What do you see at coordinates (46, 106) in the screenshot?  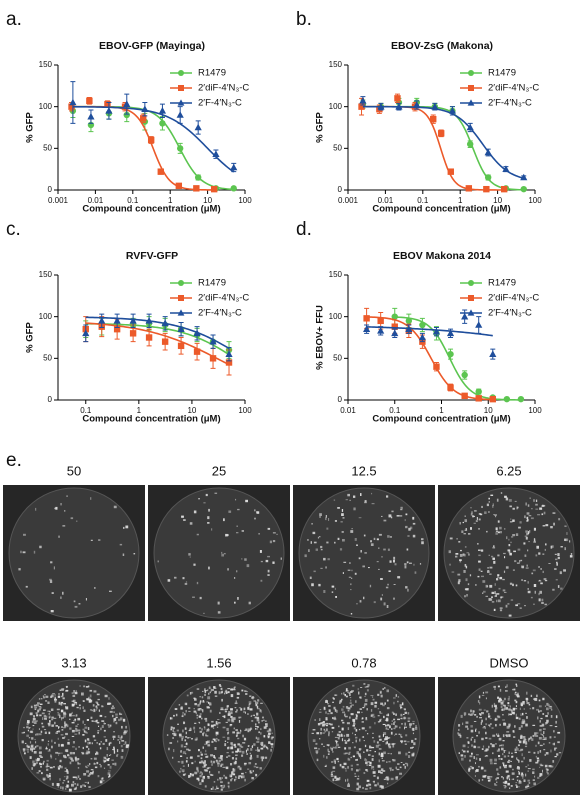 I see `y-tick-label: 100` at bounding box center [46, 106].